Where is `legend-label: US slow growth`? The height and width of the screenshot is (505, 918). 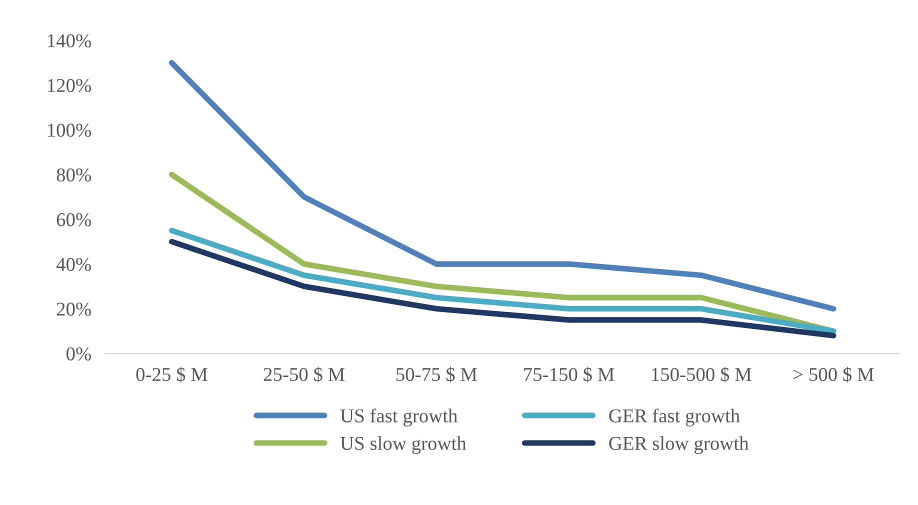
legend-label: US slow growth is located at coordinates (403, 445).